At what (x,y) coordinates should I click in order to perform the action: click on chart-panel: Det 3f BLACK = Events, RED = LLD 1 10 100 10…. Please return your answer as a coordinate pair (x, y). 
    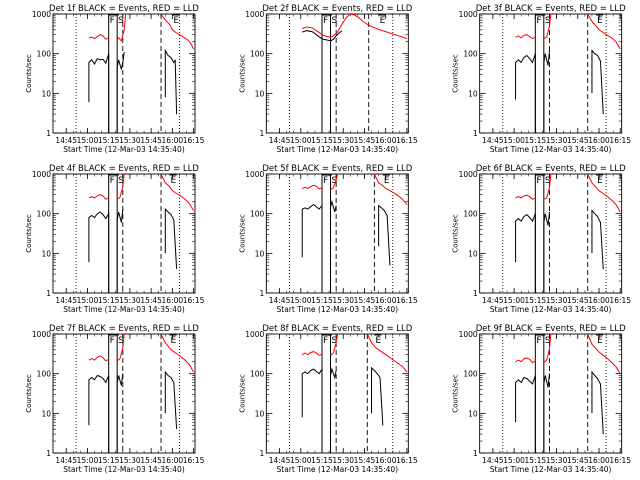
    Looking at the image, I should click on (542, 79).